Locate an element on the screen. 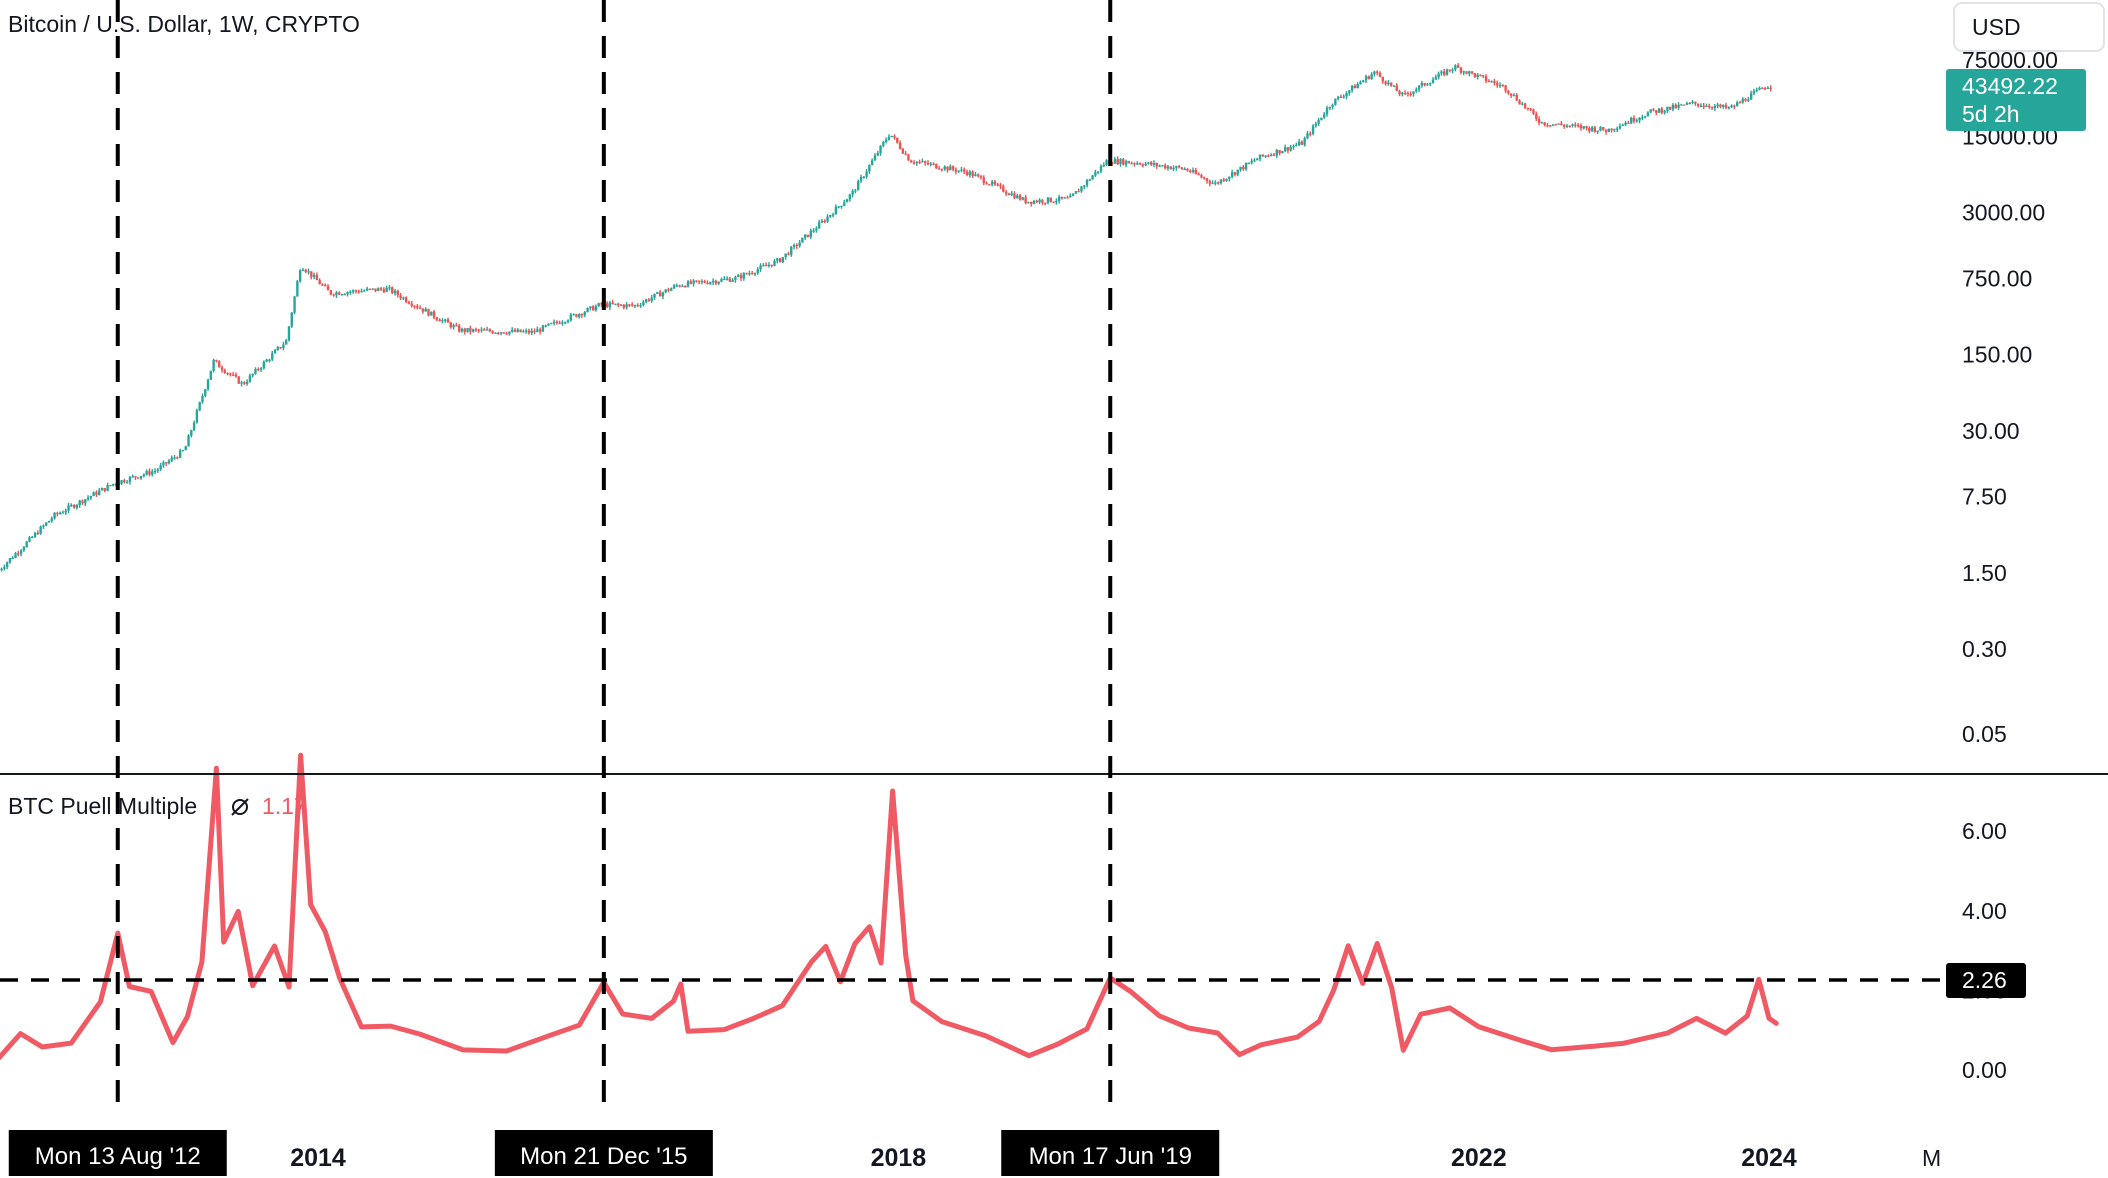  puell-tick-3: 0.00 is located at coordinates (1984, 1070).